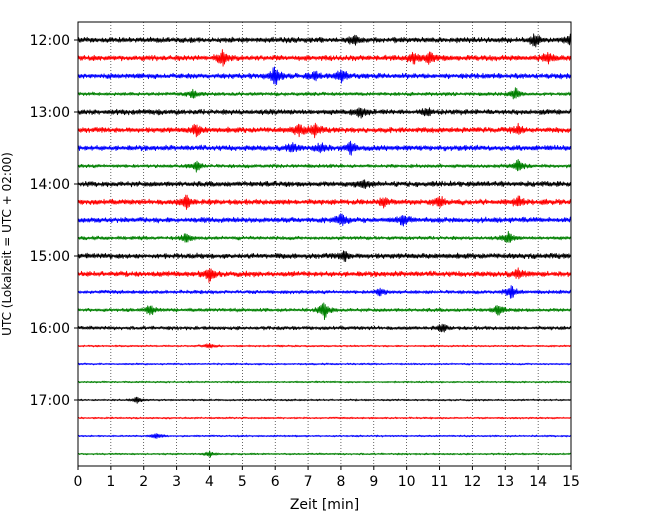 This screenshot has height=520, width=650. What do you see at coordinates (308, 482) in the screenshot?
I see `x-tick-label: 7` at bounding box center [308, 482].